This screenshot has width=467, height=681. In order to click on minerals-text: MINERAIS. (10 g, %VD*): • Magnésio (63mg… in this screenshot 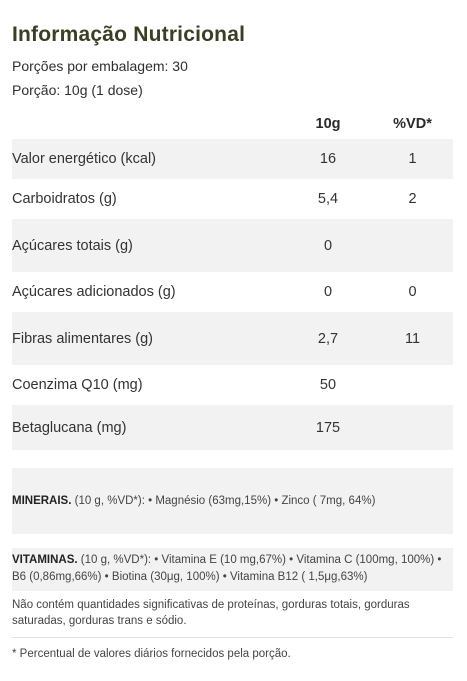, I will do `click(193, 501)`.